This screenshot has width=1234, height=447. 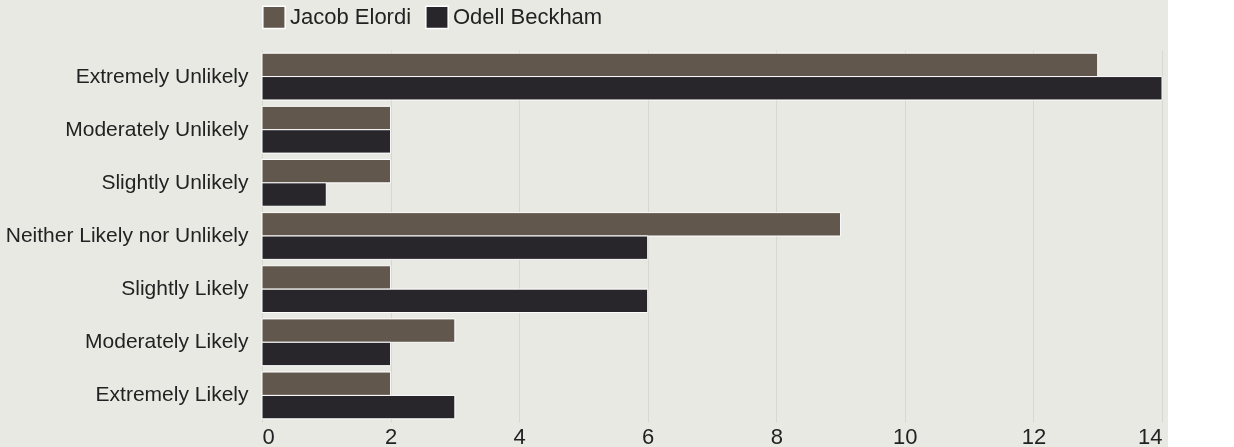 What do you see at coordinates (185, 288) in the screenshot?
I see `y-tick-label: Slightly Likely` at bounding box center [185, 288].